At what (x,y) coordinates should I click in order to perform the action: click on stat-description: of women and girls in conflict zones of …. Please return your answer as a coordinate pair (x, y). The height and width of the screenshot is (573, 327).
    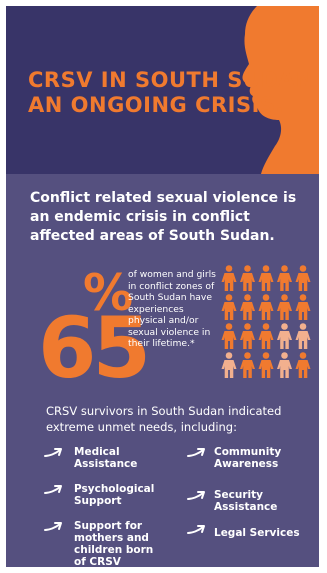
    Looking at the image, I should click on (172, 309).